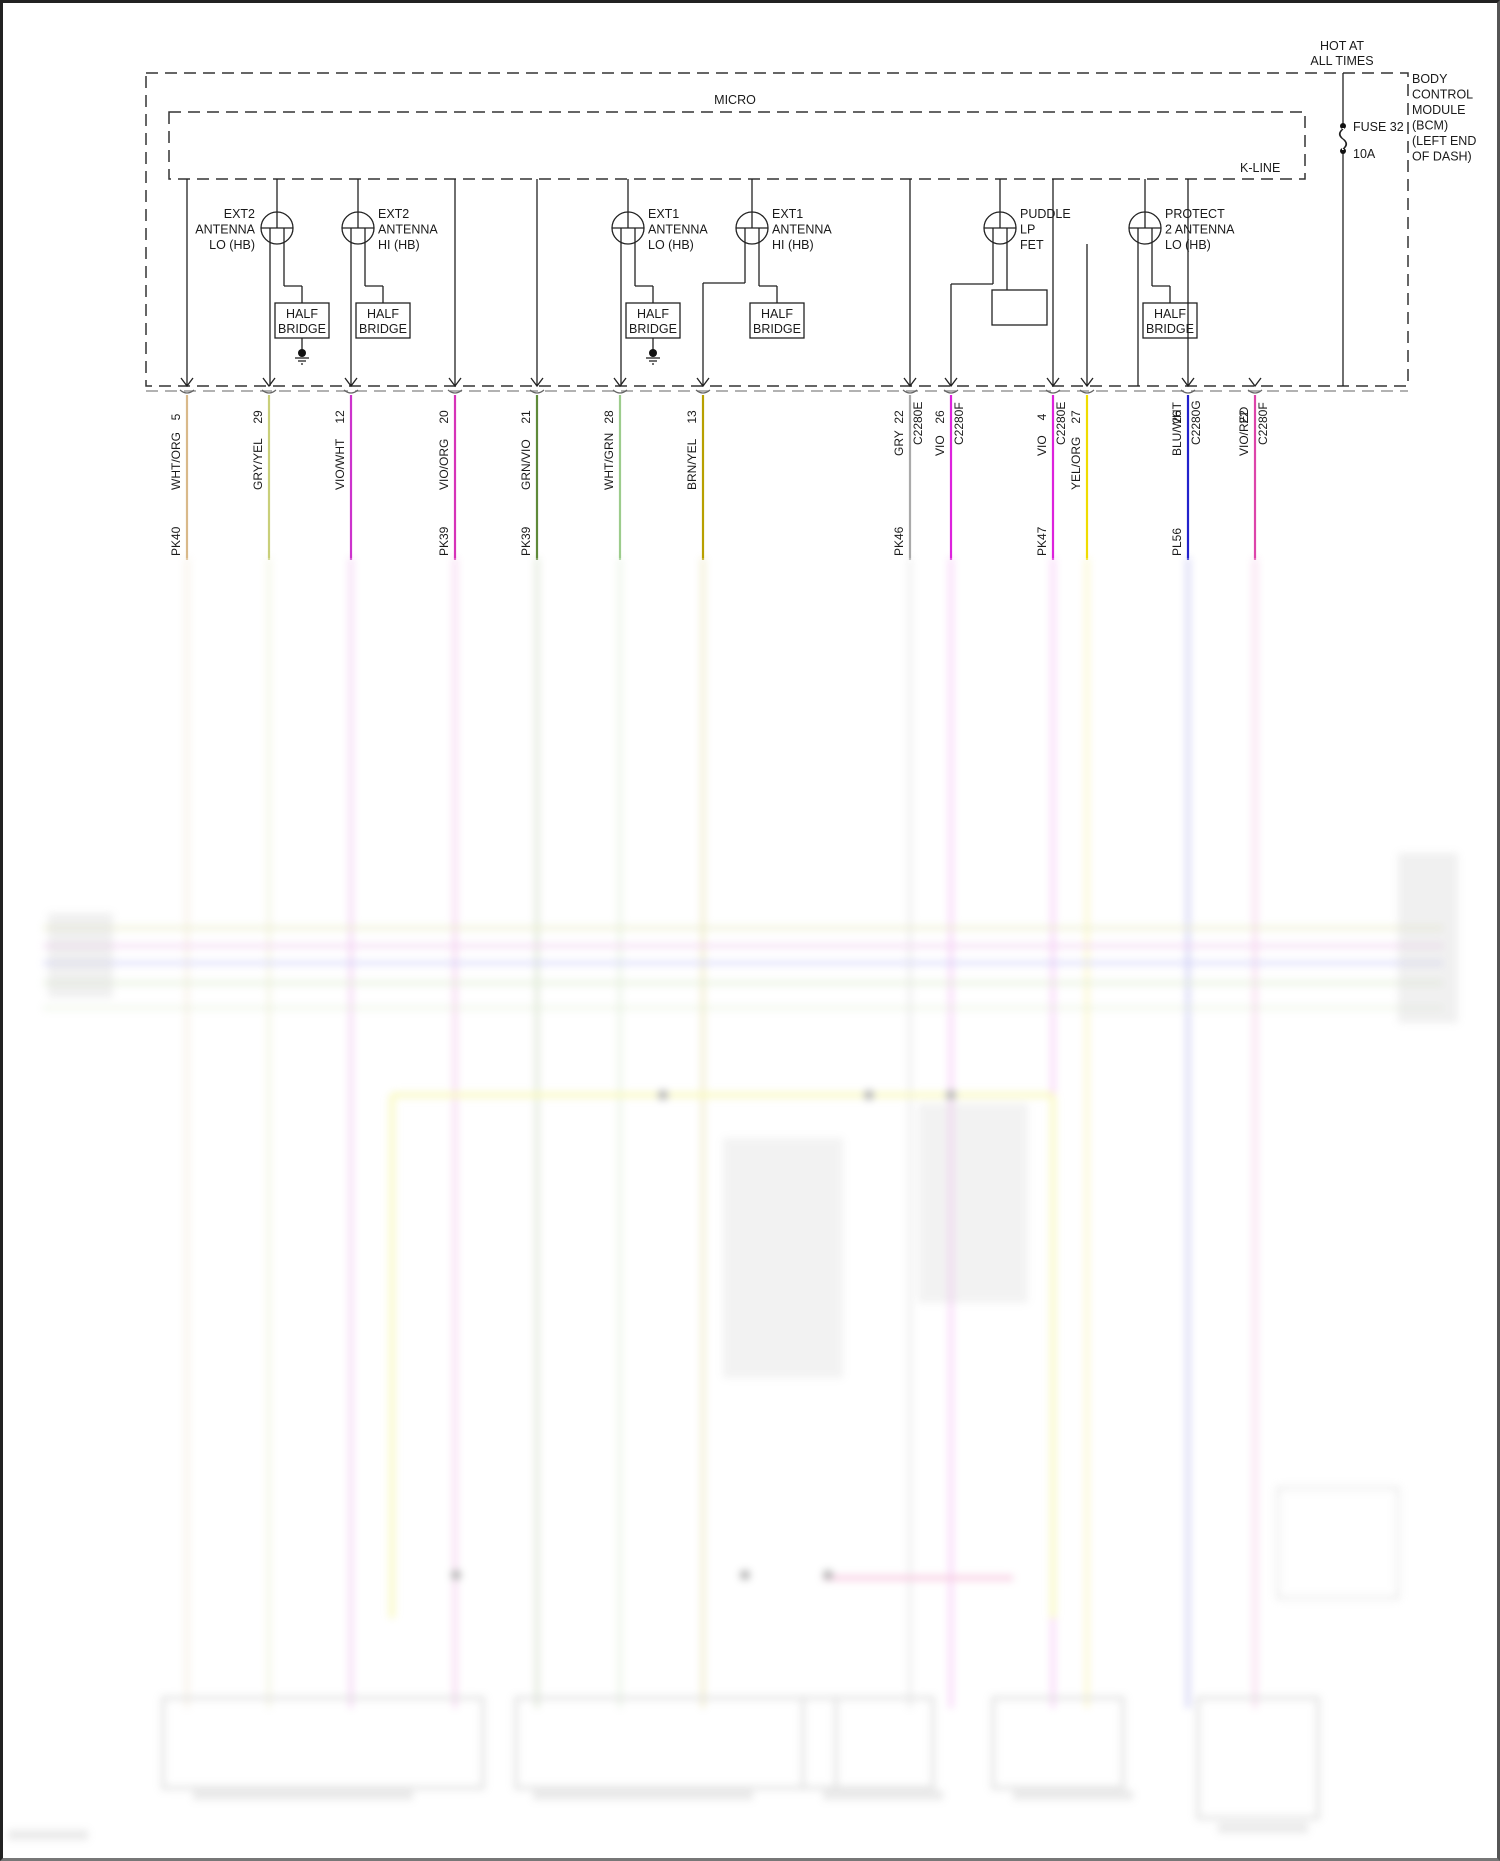  Describe the element at coordinates (609, 461) in the screenshot. I see `wire-color-label: WHT/GRN` at that location.